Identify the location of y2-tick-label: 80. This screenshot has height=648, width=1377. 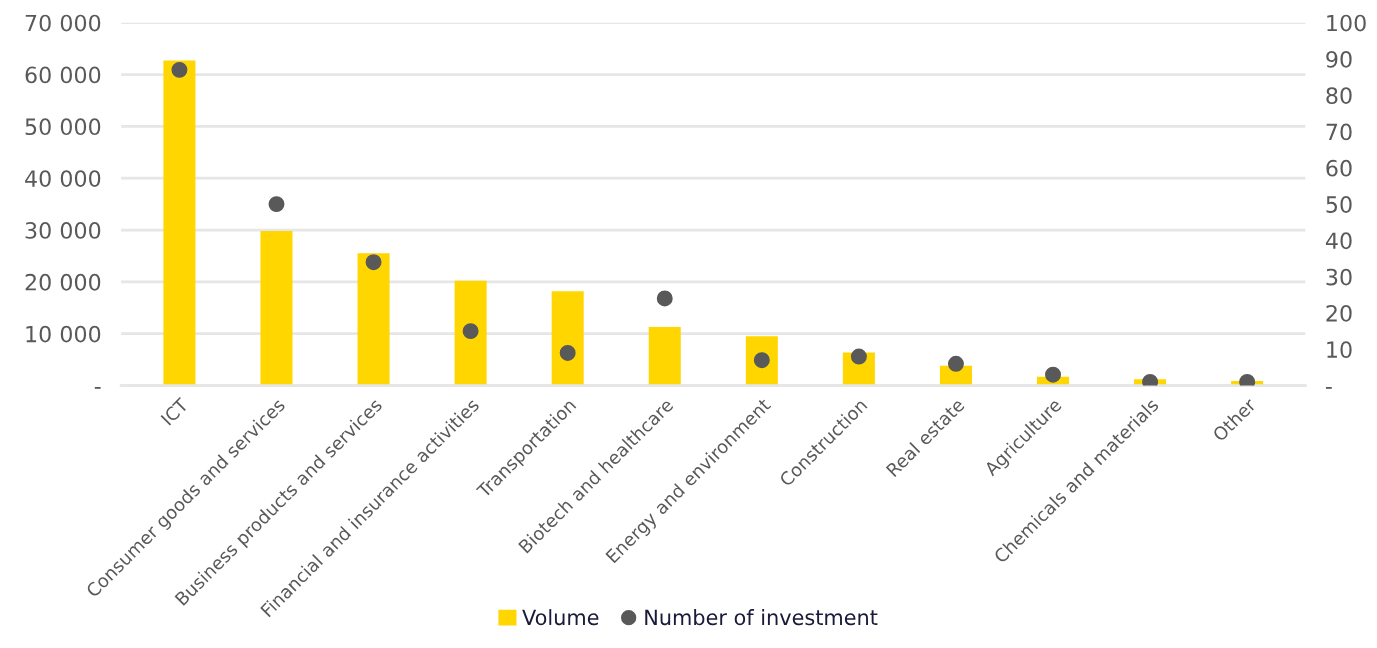
(1339, 96).